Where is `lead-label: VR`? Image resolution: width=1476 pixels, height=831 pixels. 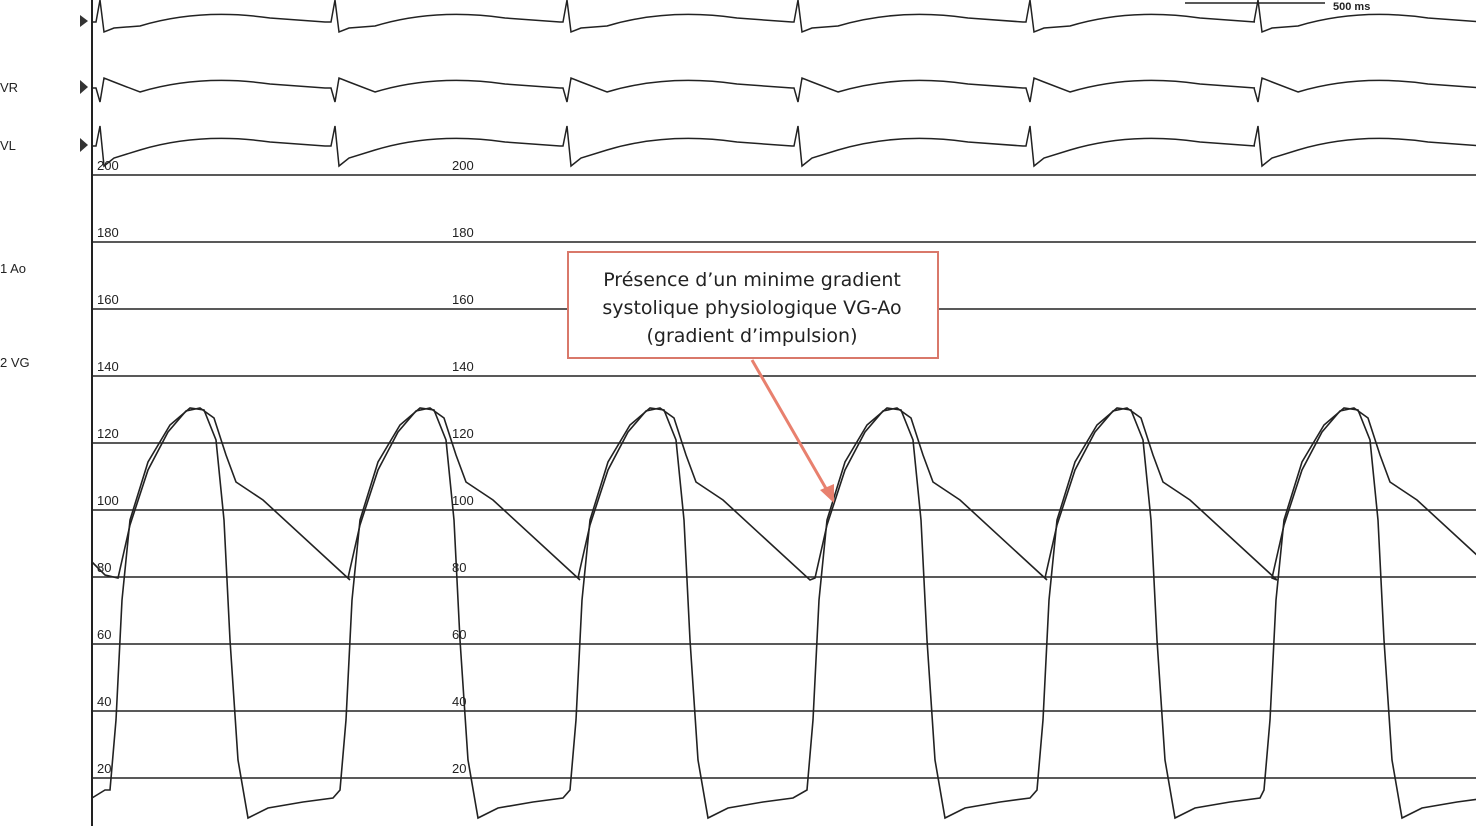 lead-label: VR is located at coordinates (9, 87).